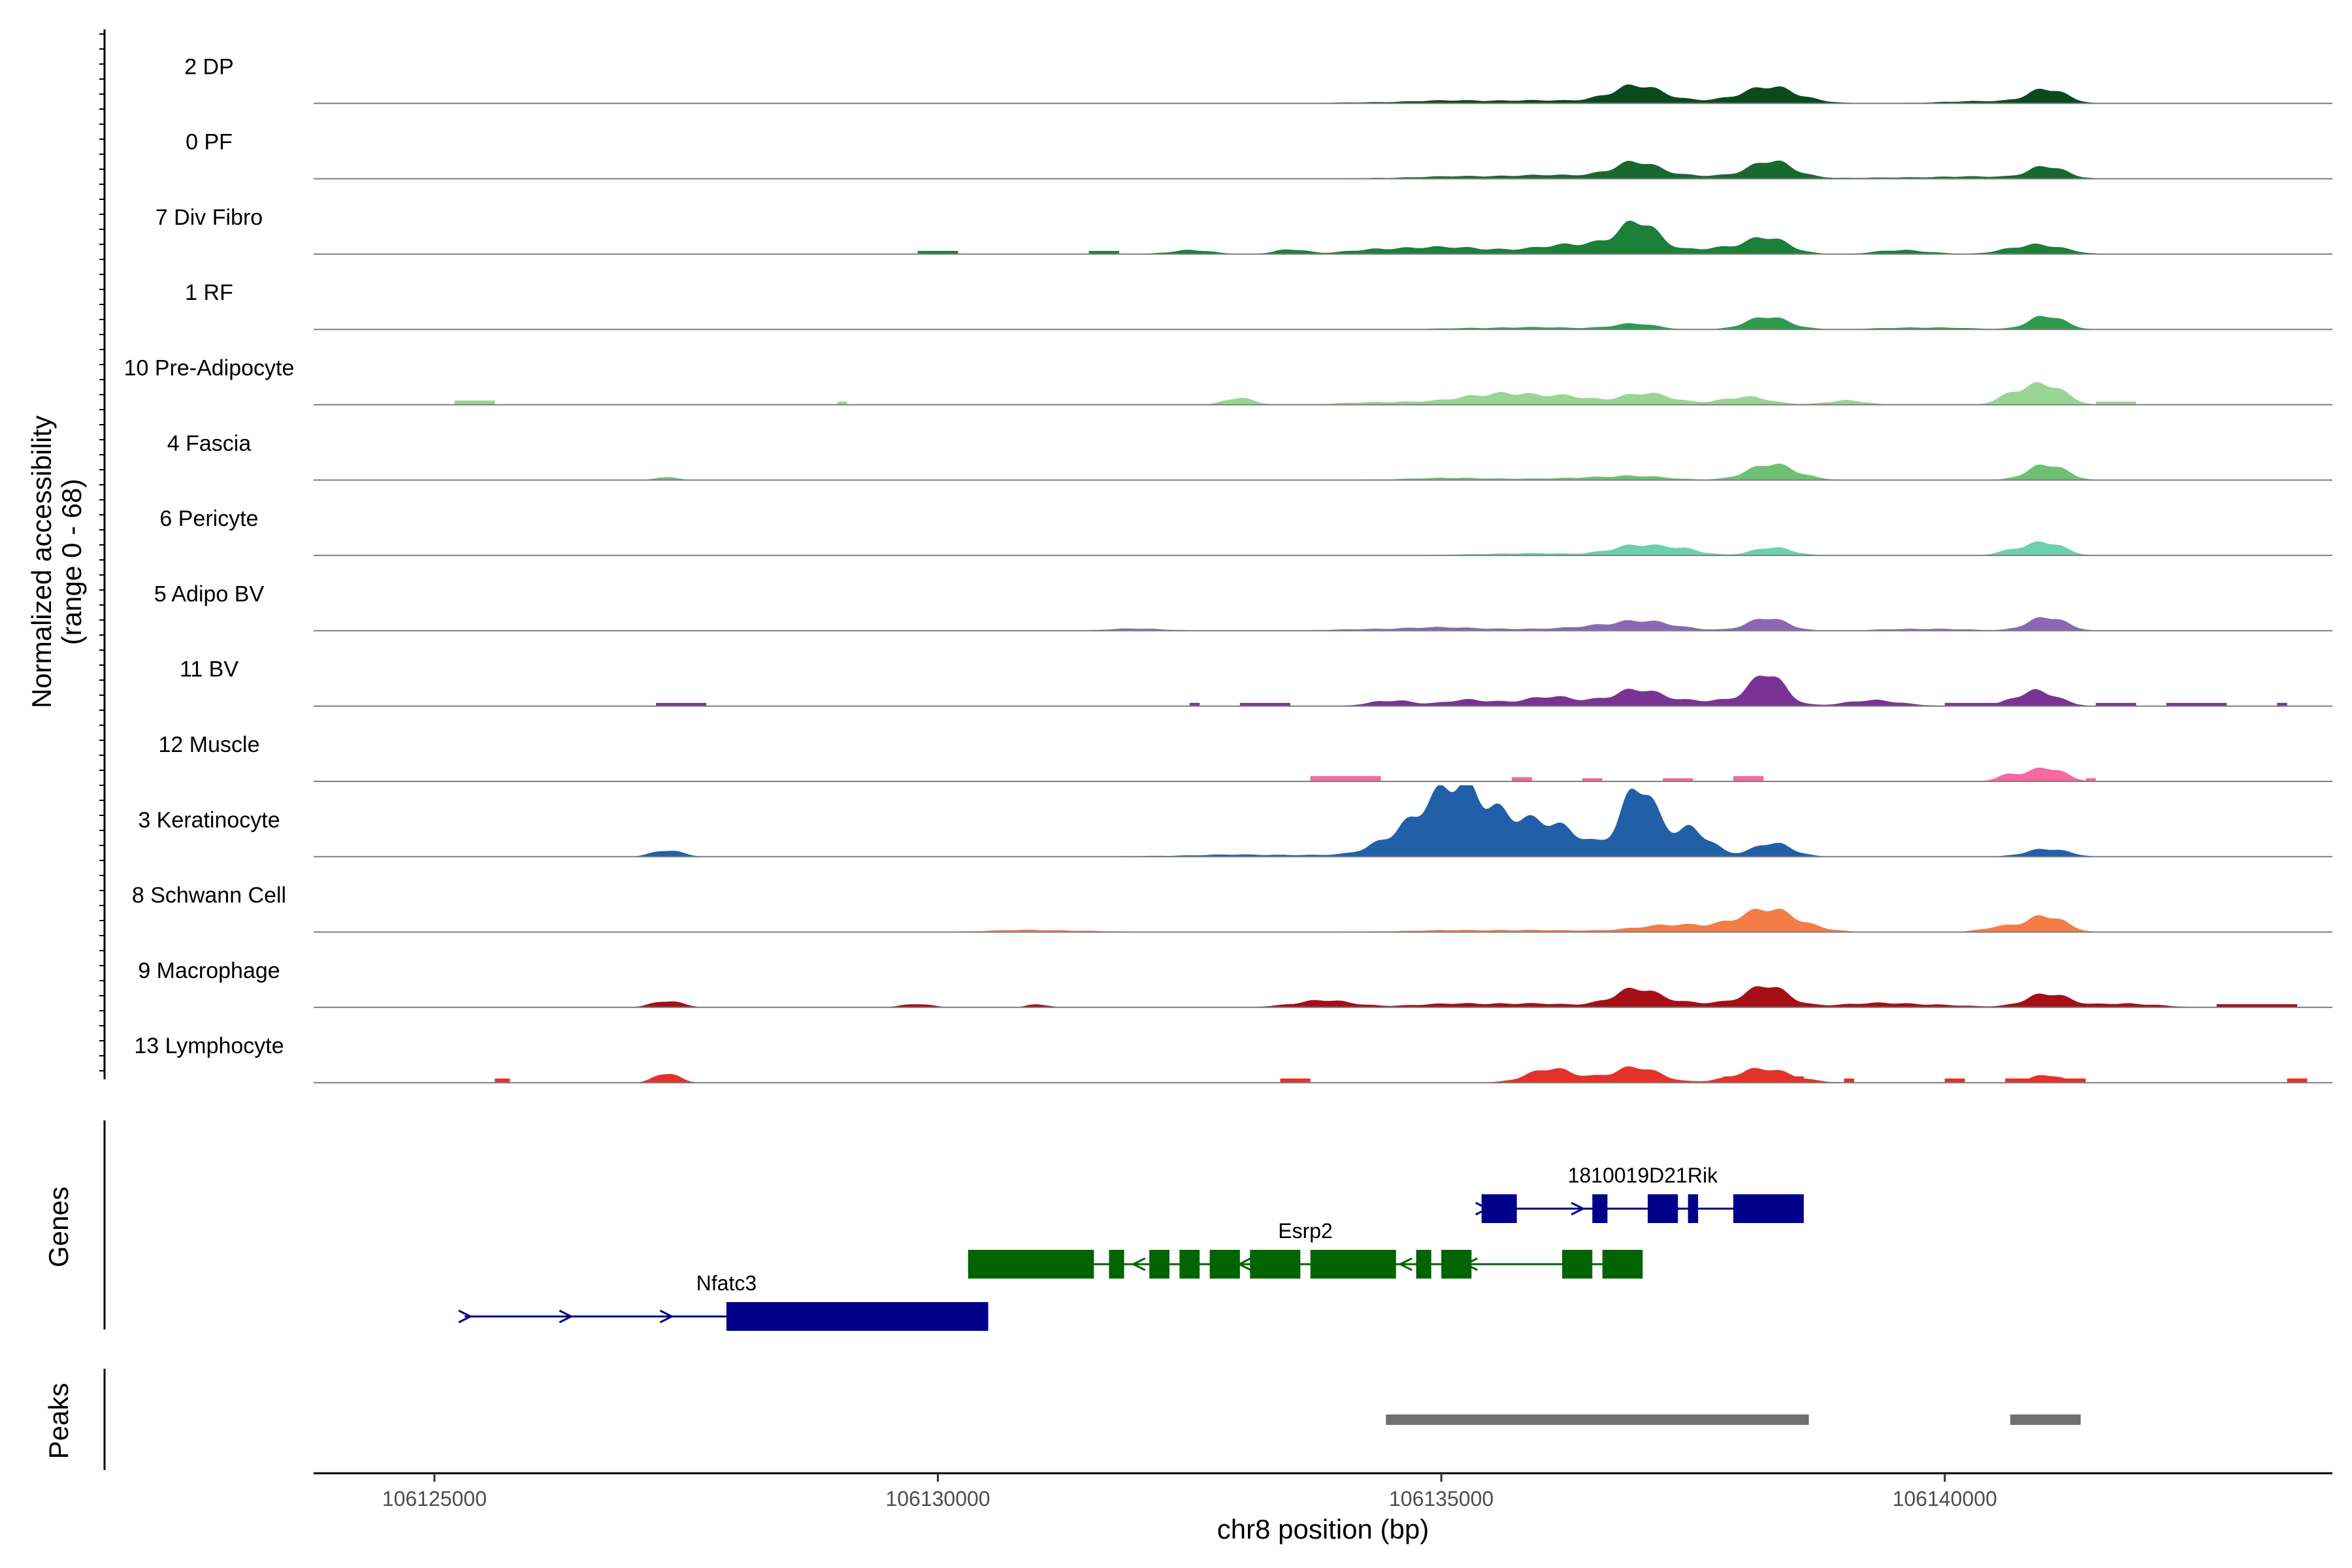  I want to click on gene-label: Nfatc3, so click(726, 1283).